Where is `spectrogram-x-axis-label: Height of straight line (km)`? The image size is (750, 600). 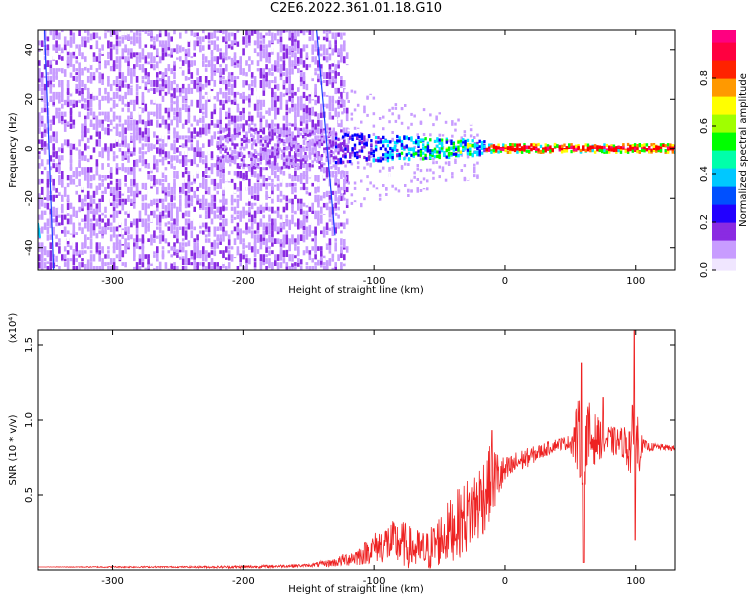 spectrogram-x-axis-label: Height of straight line (km) is located at coordinates (356, 290).